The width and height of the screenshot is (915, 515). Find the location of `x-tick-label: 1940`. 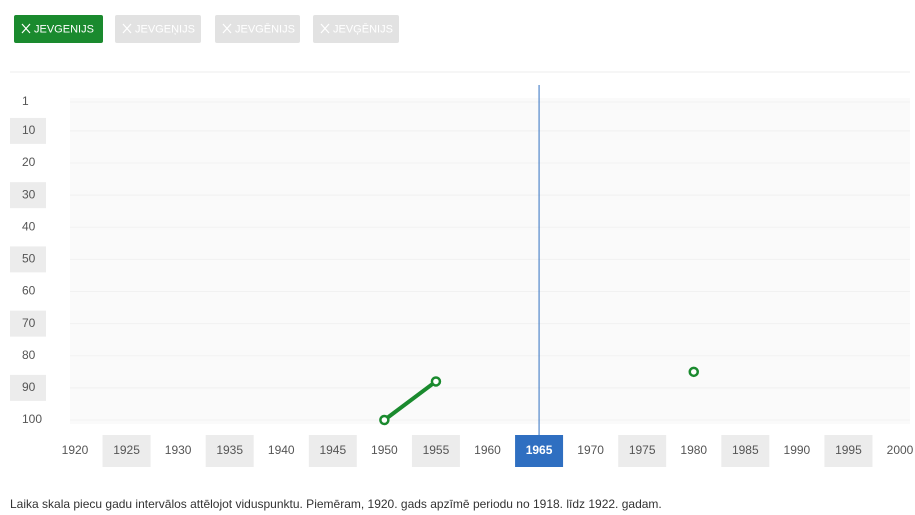

x-tick-label: 1940 is located at coordinates (281, 450).